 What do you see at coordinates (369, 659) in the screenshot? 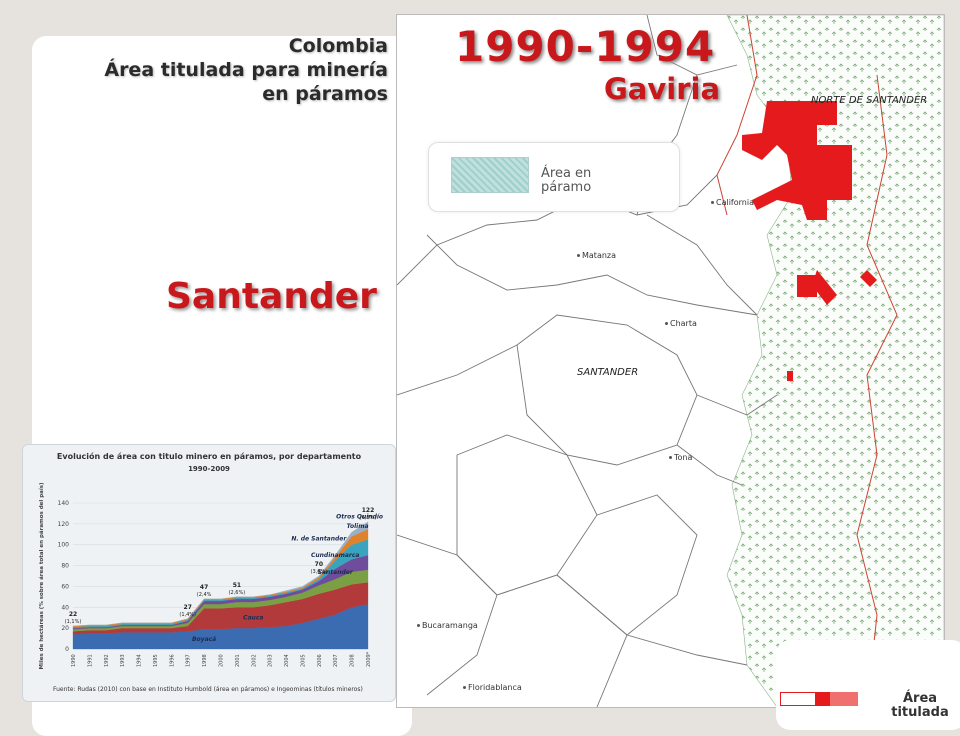
I see `x-tick-label: 2009*` at bounding box center [369, 659].